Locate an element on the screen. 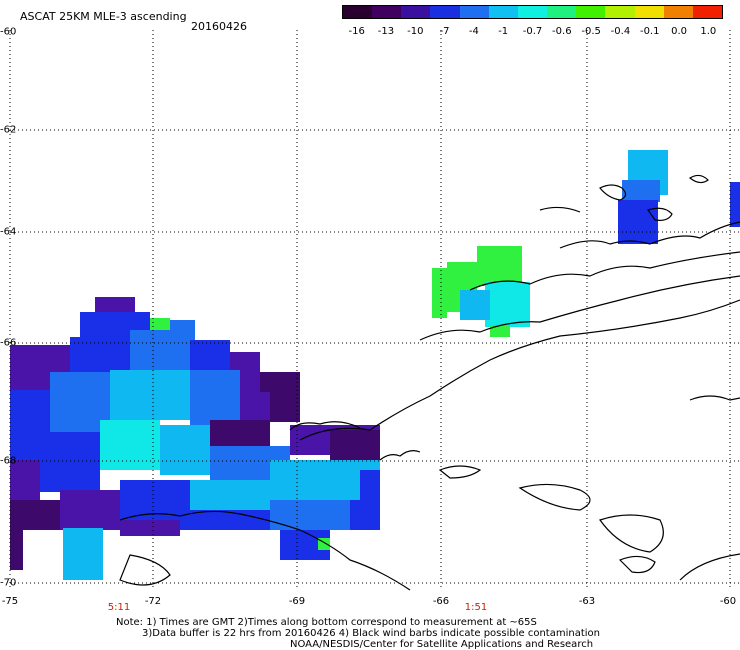  lon-label-75: -75 is located at coordinates (10, 601).